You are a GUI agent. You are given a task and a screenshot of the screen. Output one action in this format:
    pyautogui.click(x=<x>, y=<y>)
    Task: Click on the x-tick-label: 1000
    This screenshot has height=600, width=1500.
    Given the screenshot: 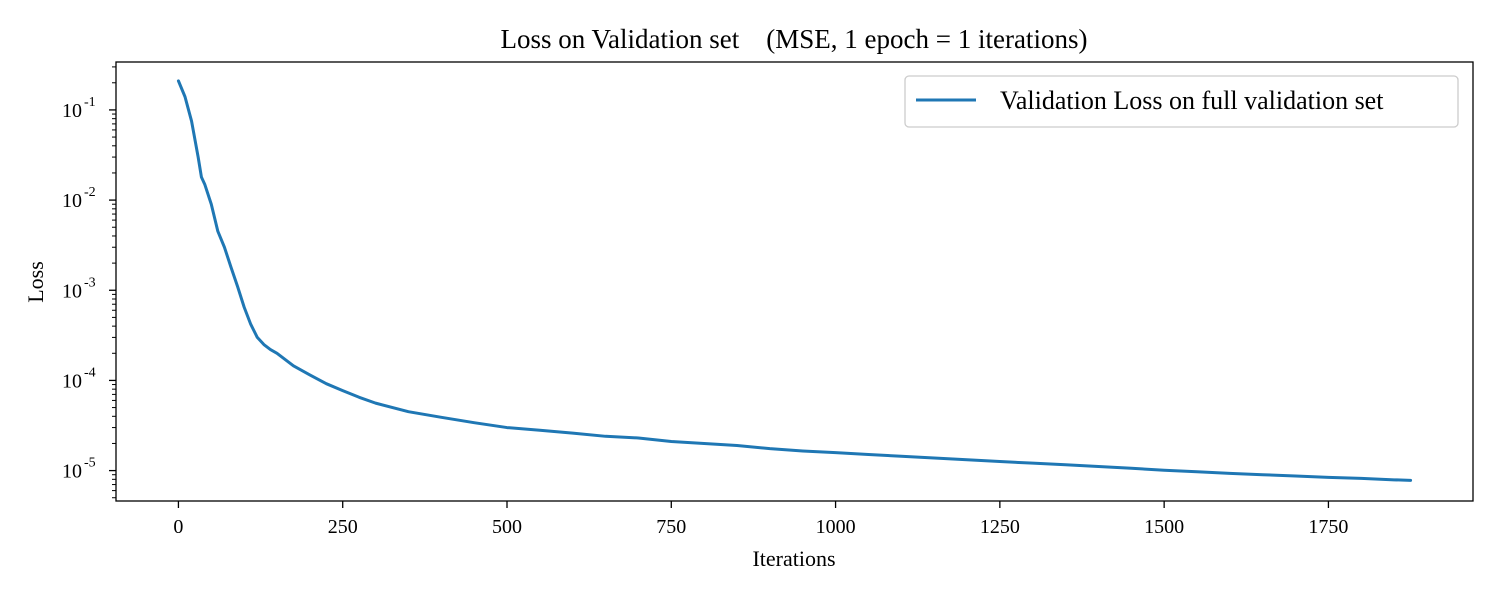 What is the action you would take?
    pyautogui.click(x=836, y=527)
    